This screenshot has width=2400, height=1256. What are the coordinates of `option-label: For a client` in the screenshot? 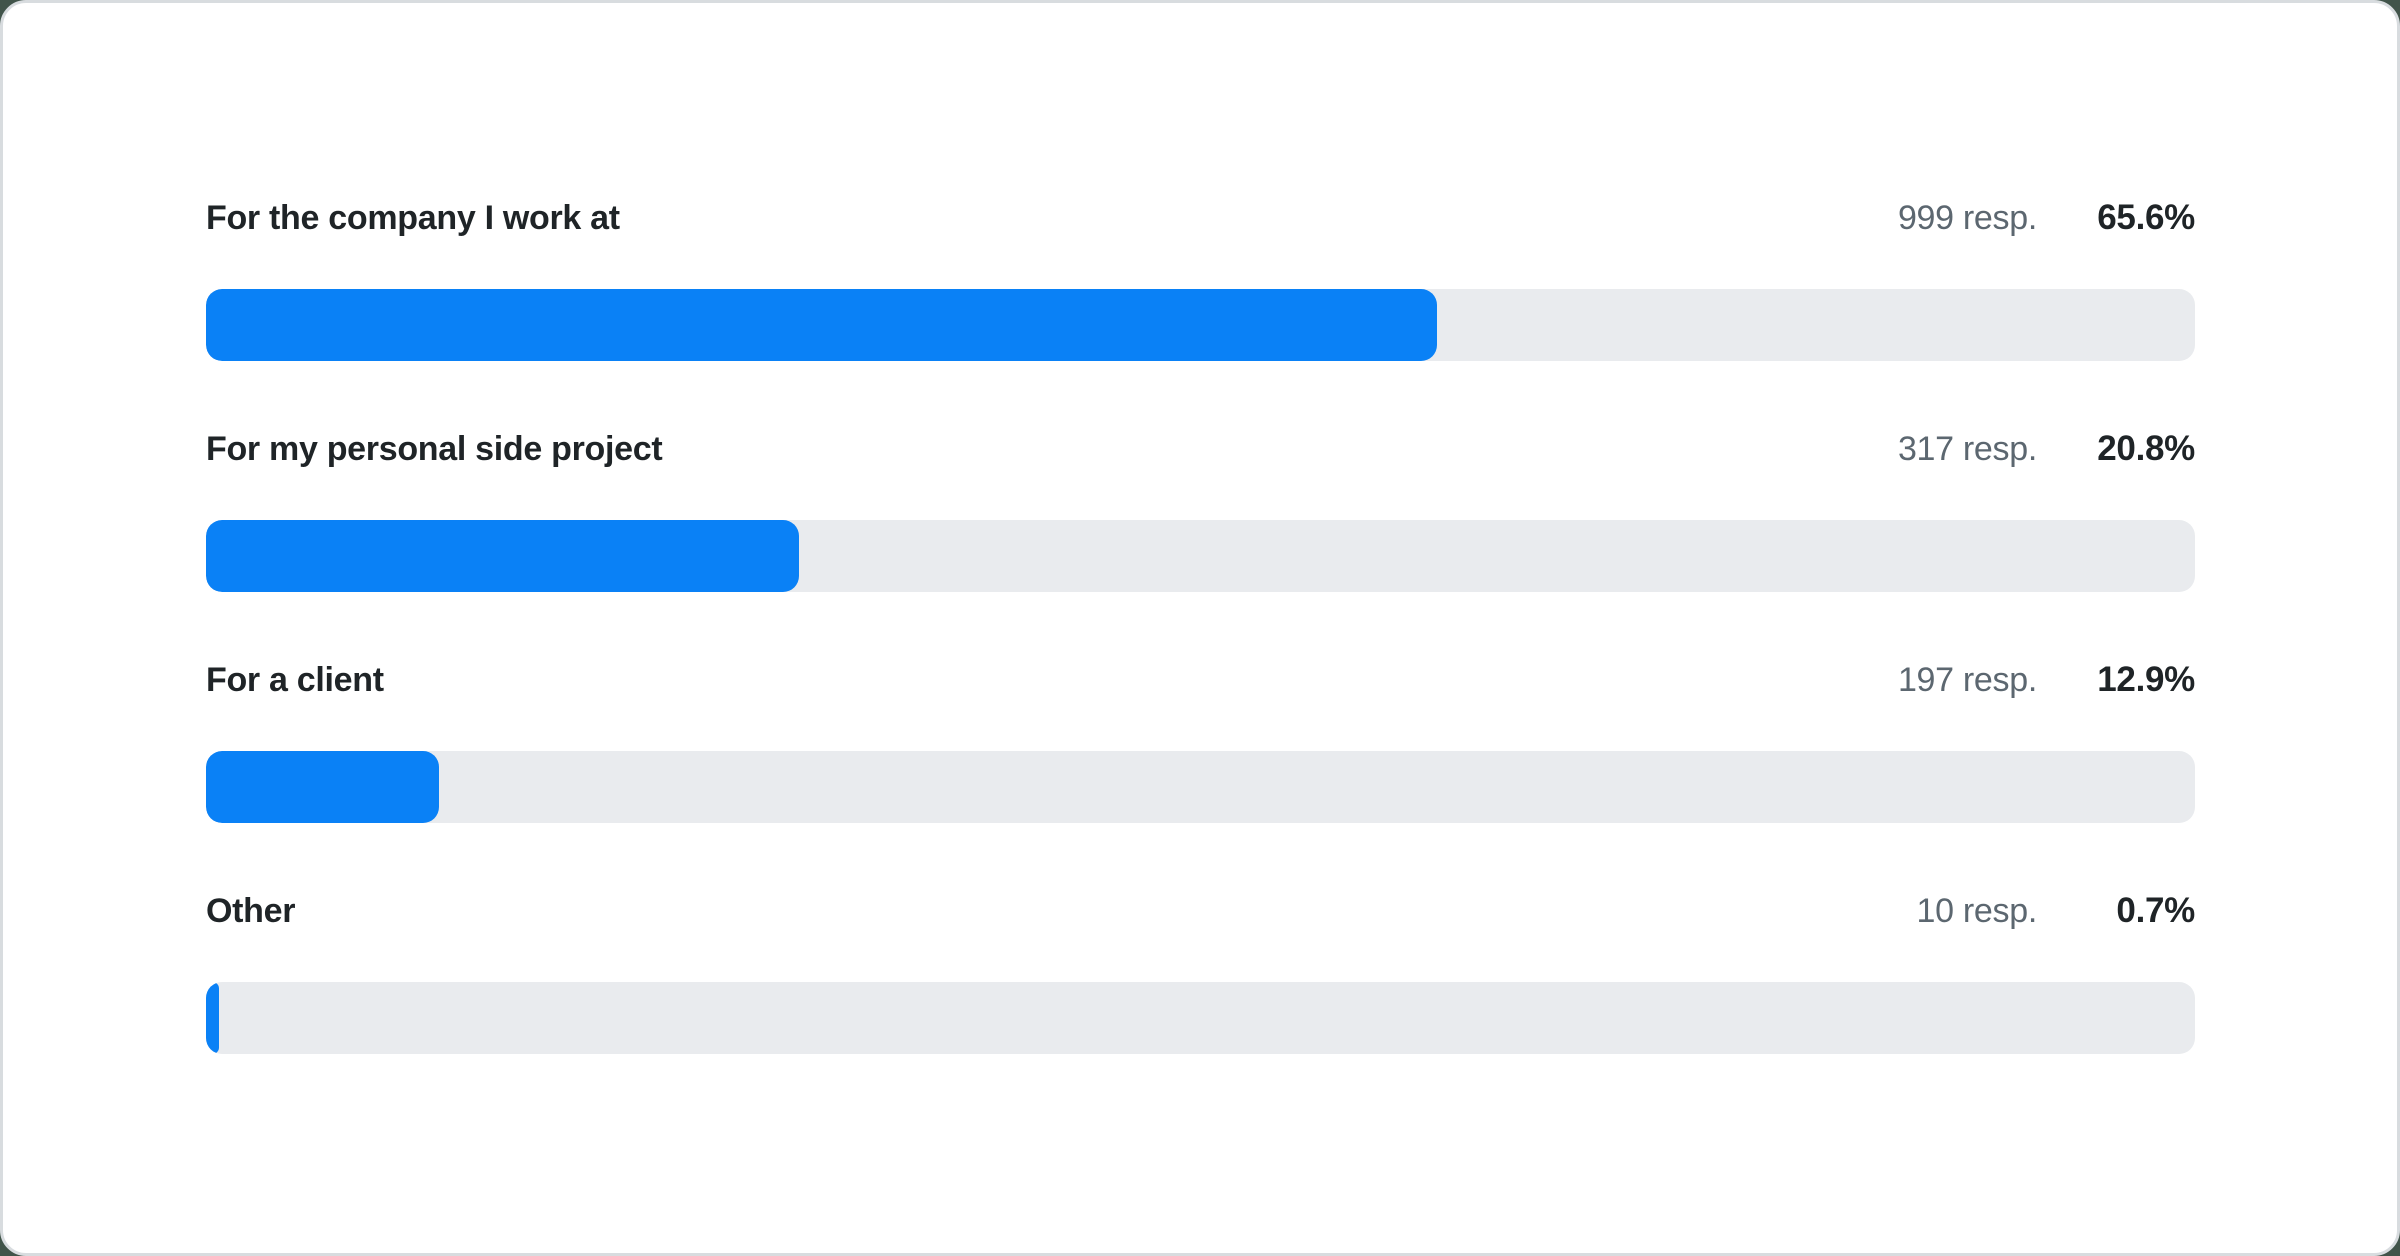 It's located at (295, 680).